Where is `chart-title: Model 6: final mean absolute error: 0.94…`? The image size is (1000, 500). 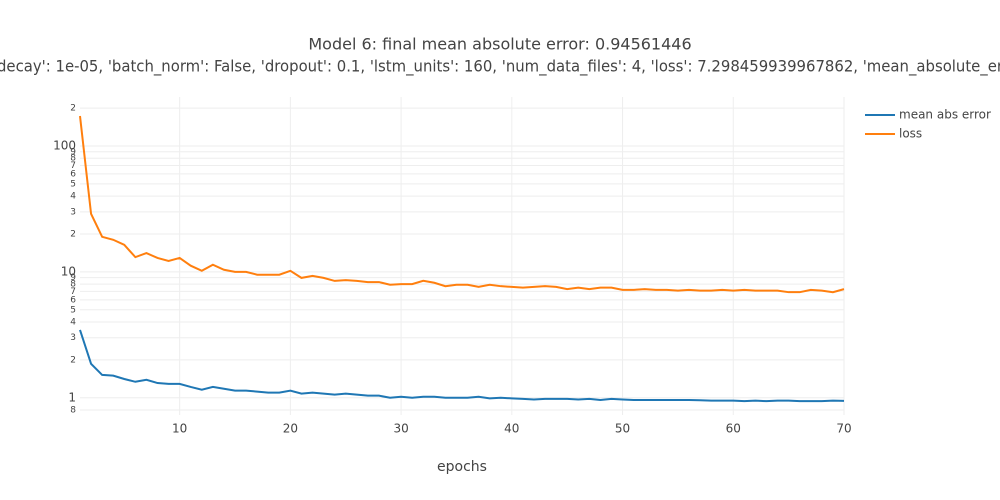 chart-title: Model 6: final mean absolute error: 0.94… is located at coordinates (499, 44).